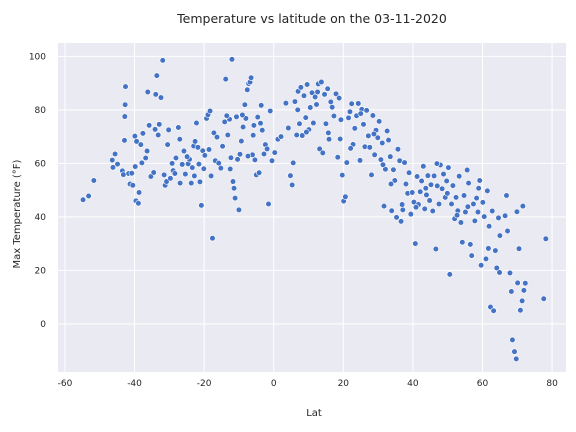  What do you see at coordinates (308, 384) in the screenshot?
I see `x-tick-labels: -60 -40 -20 0 20 40 60 80` at bounding box center [308, 384].